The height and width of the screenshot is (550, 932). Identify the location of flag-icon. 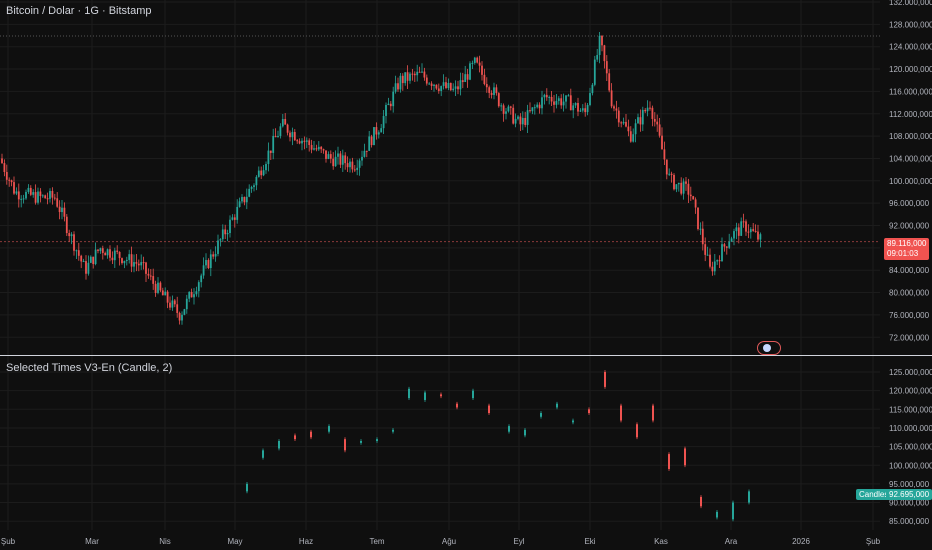
(769, 348).